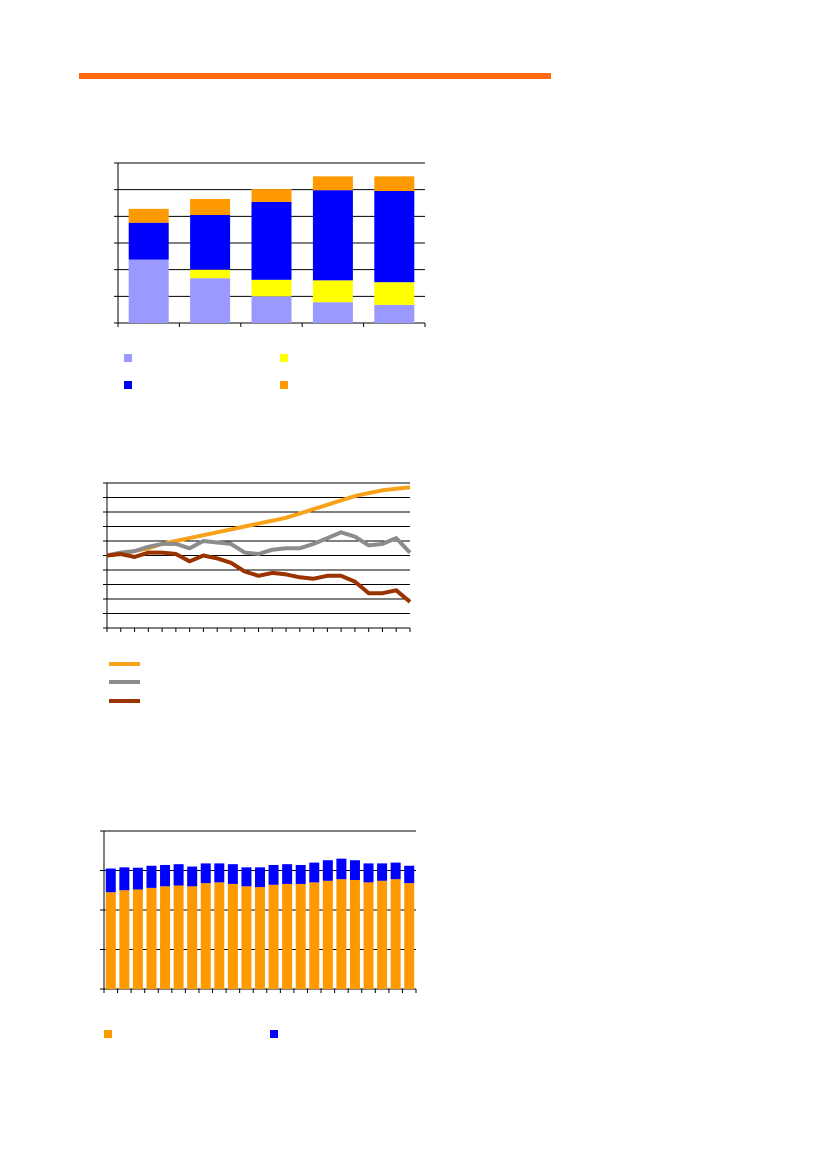 The height and width of the screenshot is (1169, 826). Describe the element at coordinates (271, 240) in the screenshot. I see `chart1-bar-s2-c2` at that location.